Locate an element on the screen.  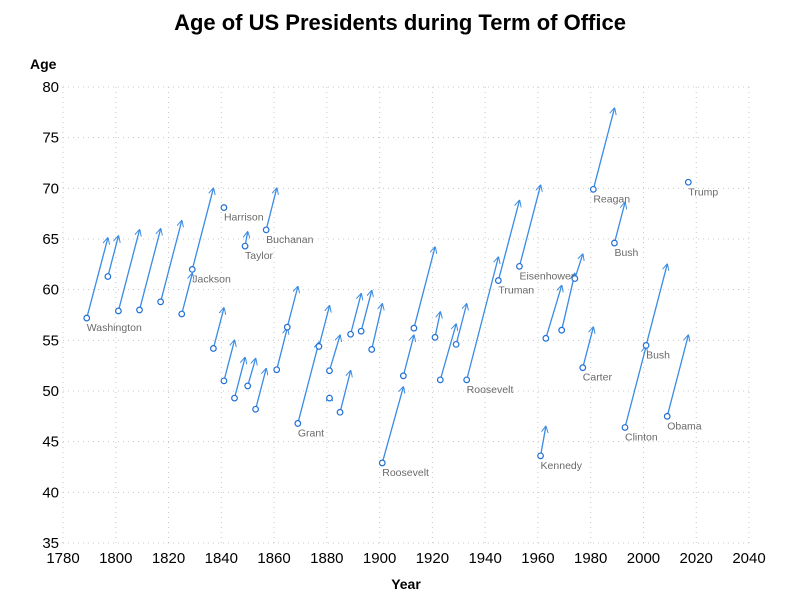
y-tick-label: 45 is located at coordinates (50, 442).